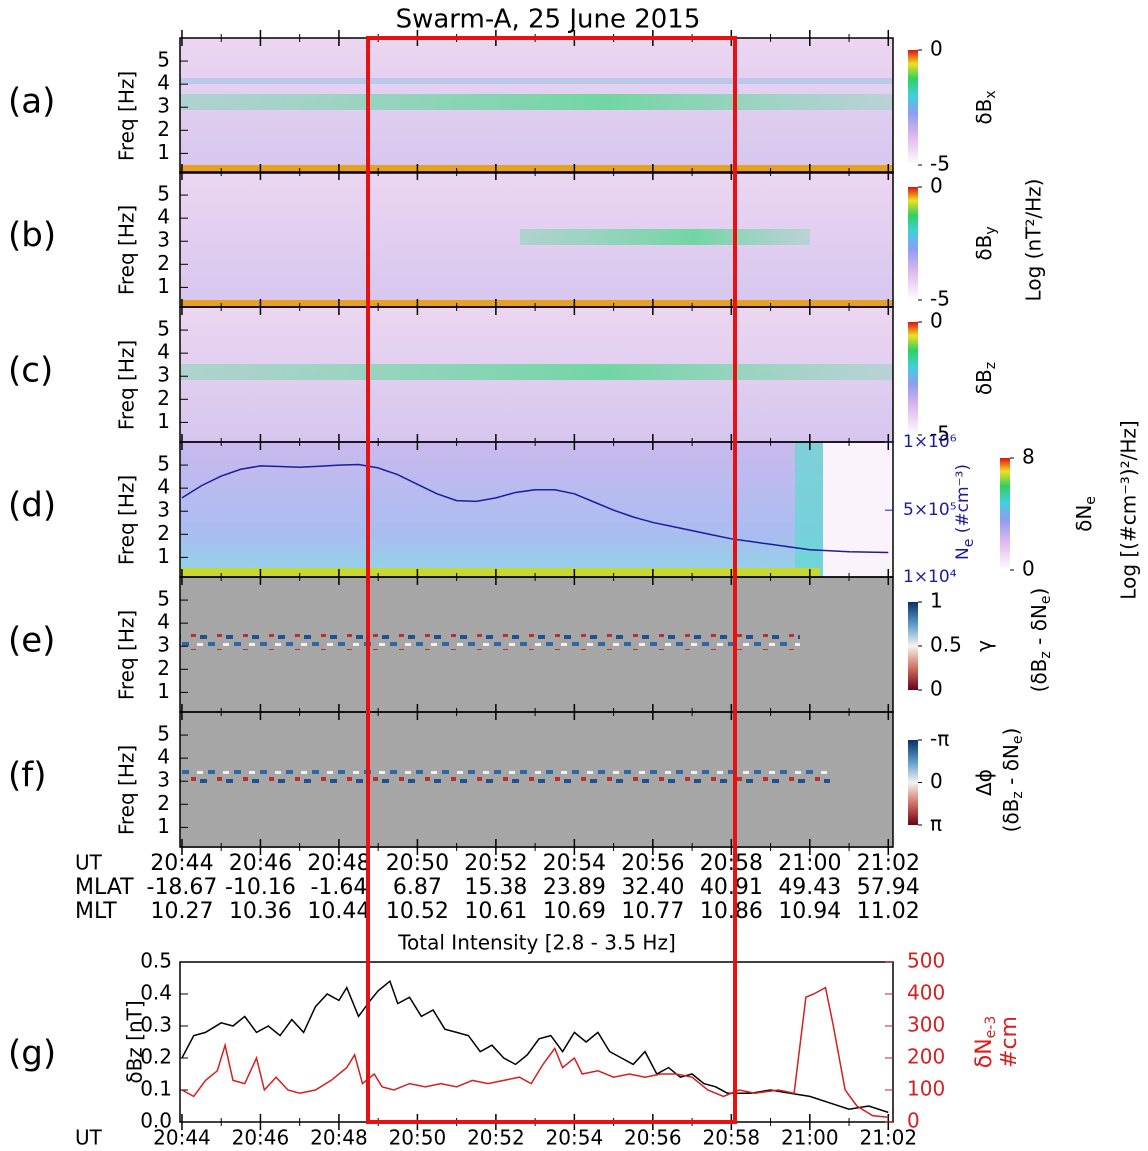  I want to click on y-tick-label: 0.5, so click(156, 961).